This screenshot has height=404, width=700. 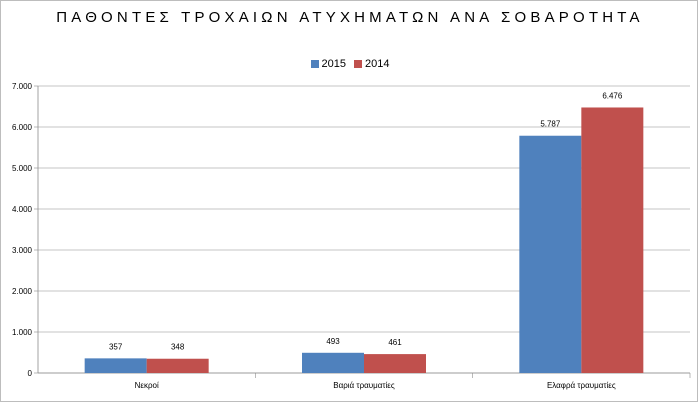 I want to click on x-tick-label: Ελαφρά τραυματίες, so click(x=581, y=385).